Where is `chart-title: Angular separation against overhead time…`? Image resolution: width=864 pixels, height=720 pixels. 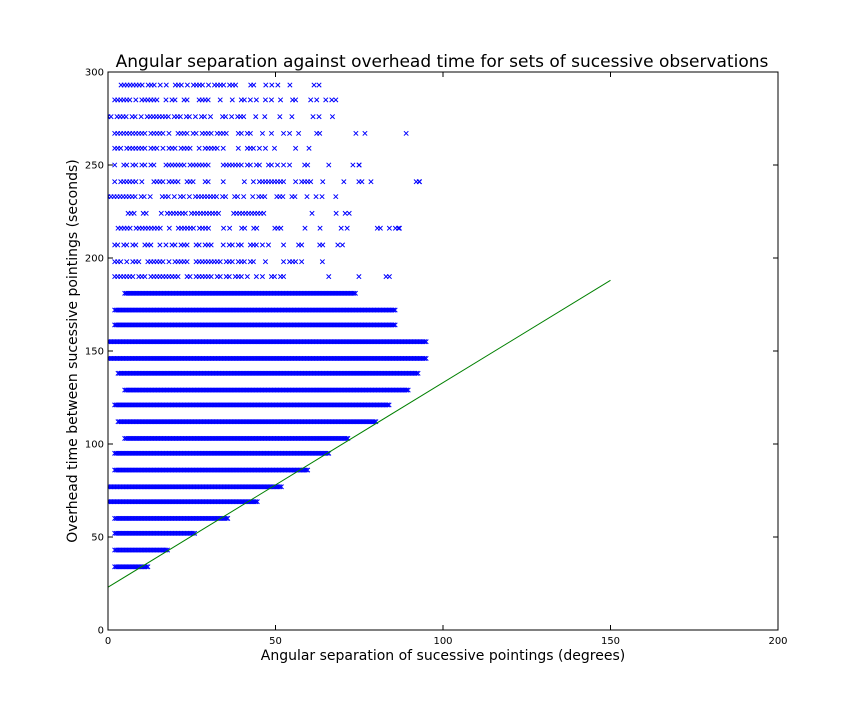 chart-title: Angular separation against overhead time… is located at coordinates (442, 62).